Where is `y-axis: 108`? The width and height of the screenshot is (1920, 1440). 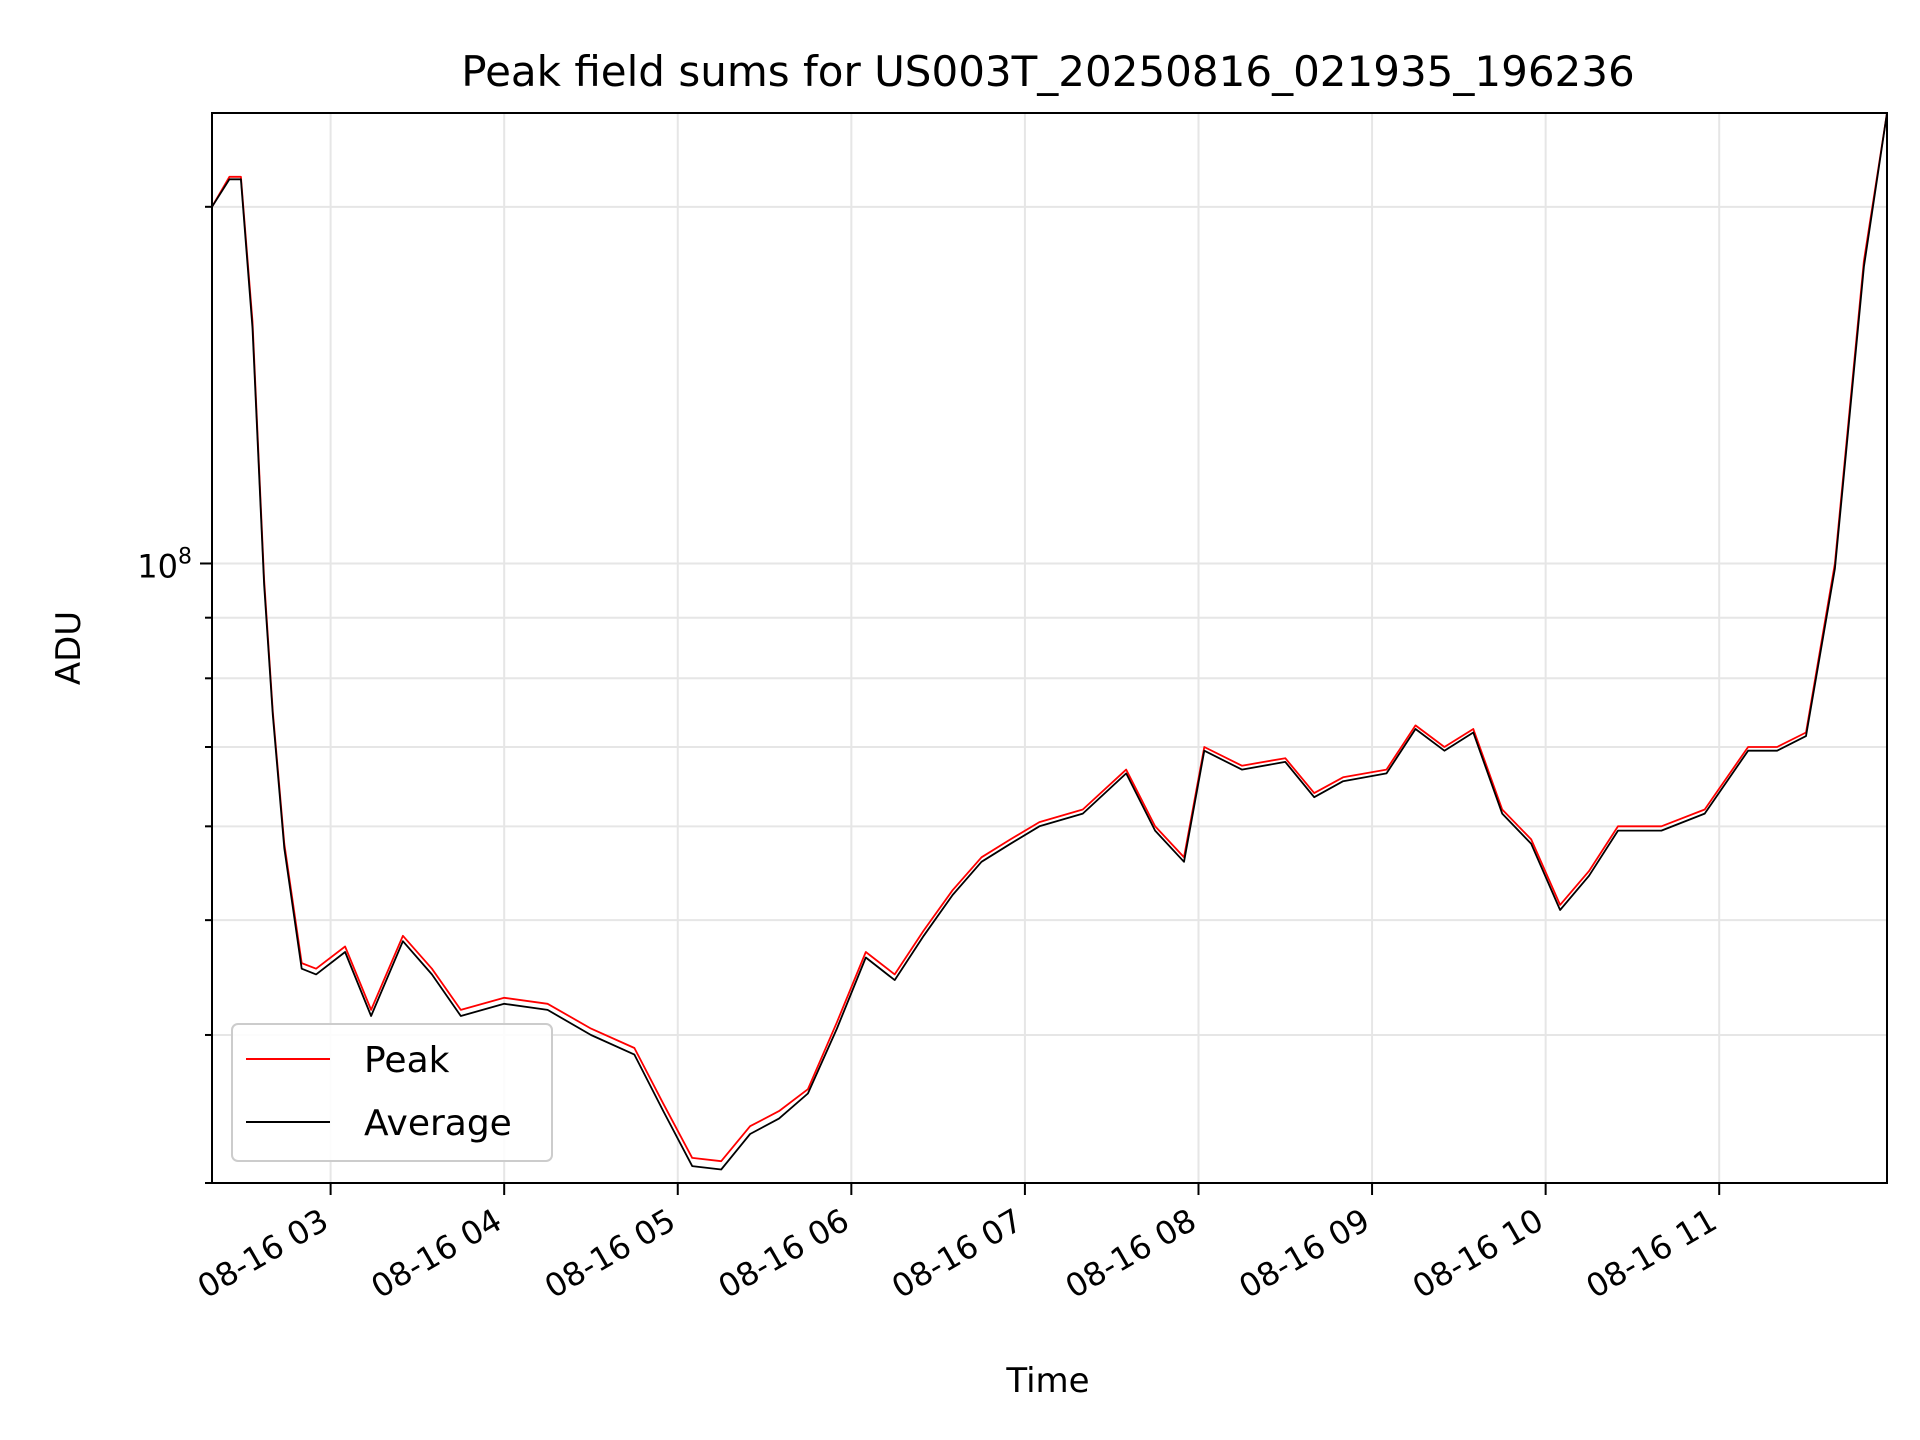
y-axis: 108 is located at coordinates (174, 694).